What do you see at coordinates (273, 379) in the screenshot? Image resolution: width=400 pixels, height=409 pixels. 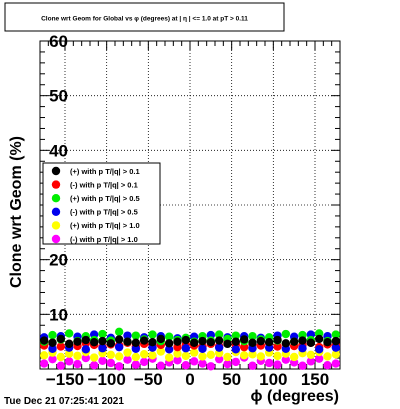 I see `x-tick-label: 100` at bounding box center [273, 379].